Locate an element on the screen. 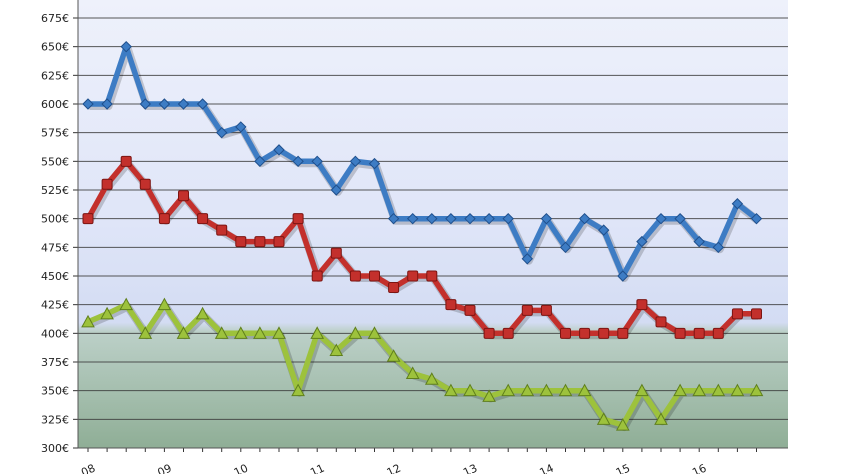 The height and width of the screenshot is (474, 844). y-tick-label: 300€ is located at coordinates (55, 448).